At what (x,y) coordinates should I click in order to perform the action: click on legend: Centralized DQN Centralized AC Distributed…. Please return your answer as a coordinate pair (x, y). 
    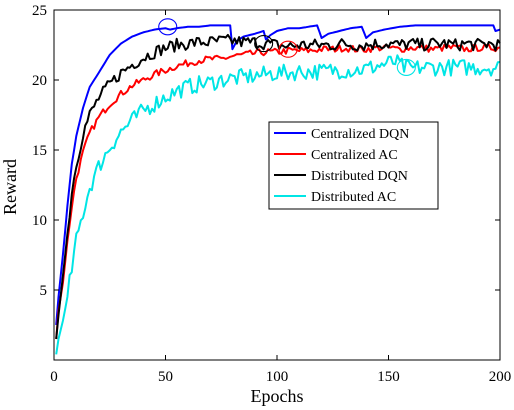
    Looking at the image, I should click on (353, 165).